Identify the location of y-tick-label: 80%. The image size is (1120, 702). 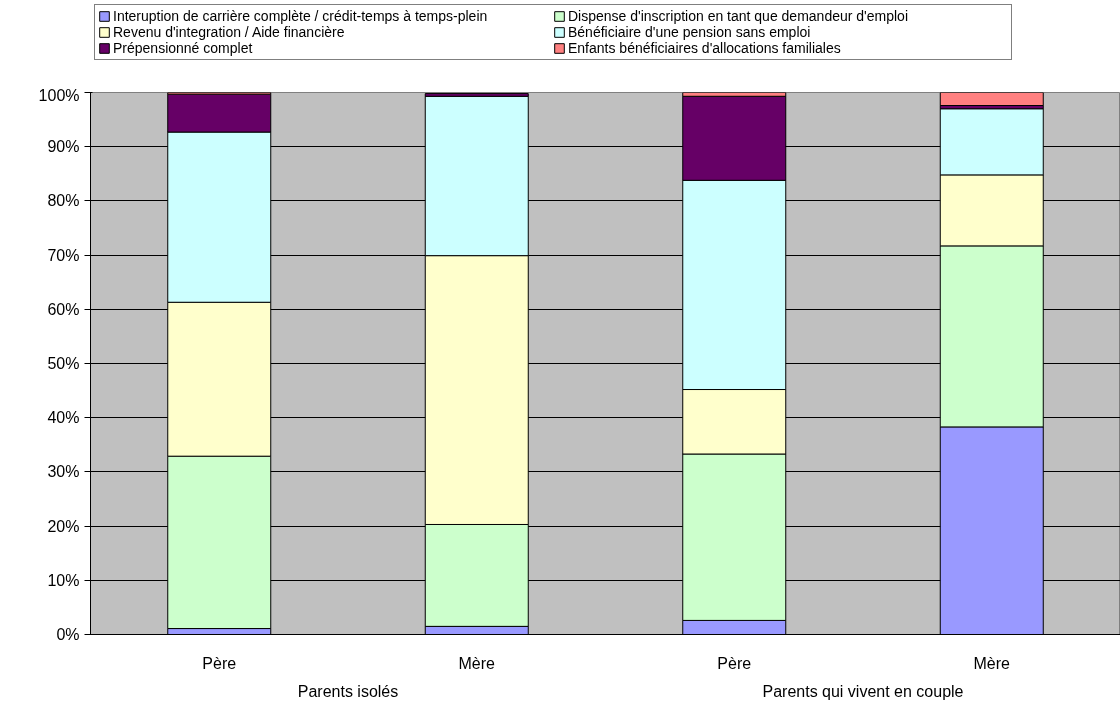
(63, 201).